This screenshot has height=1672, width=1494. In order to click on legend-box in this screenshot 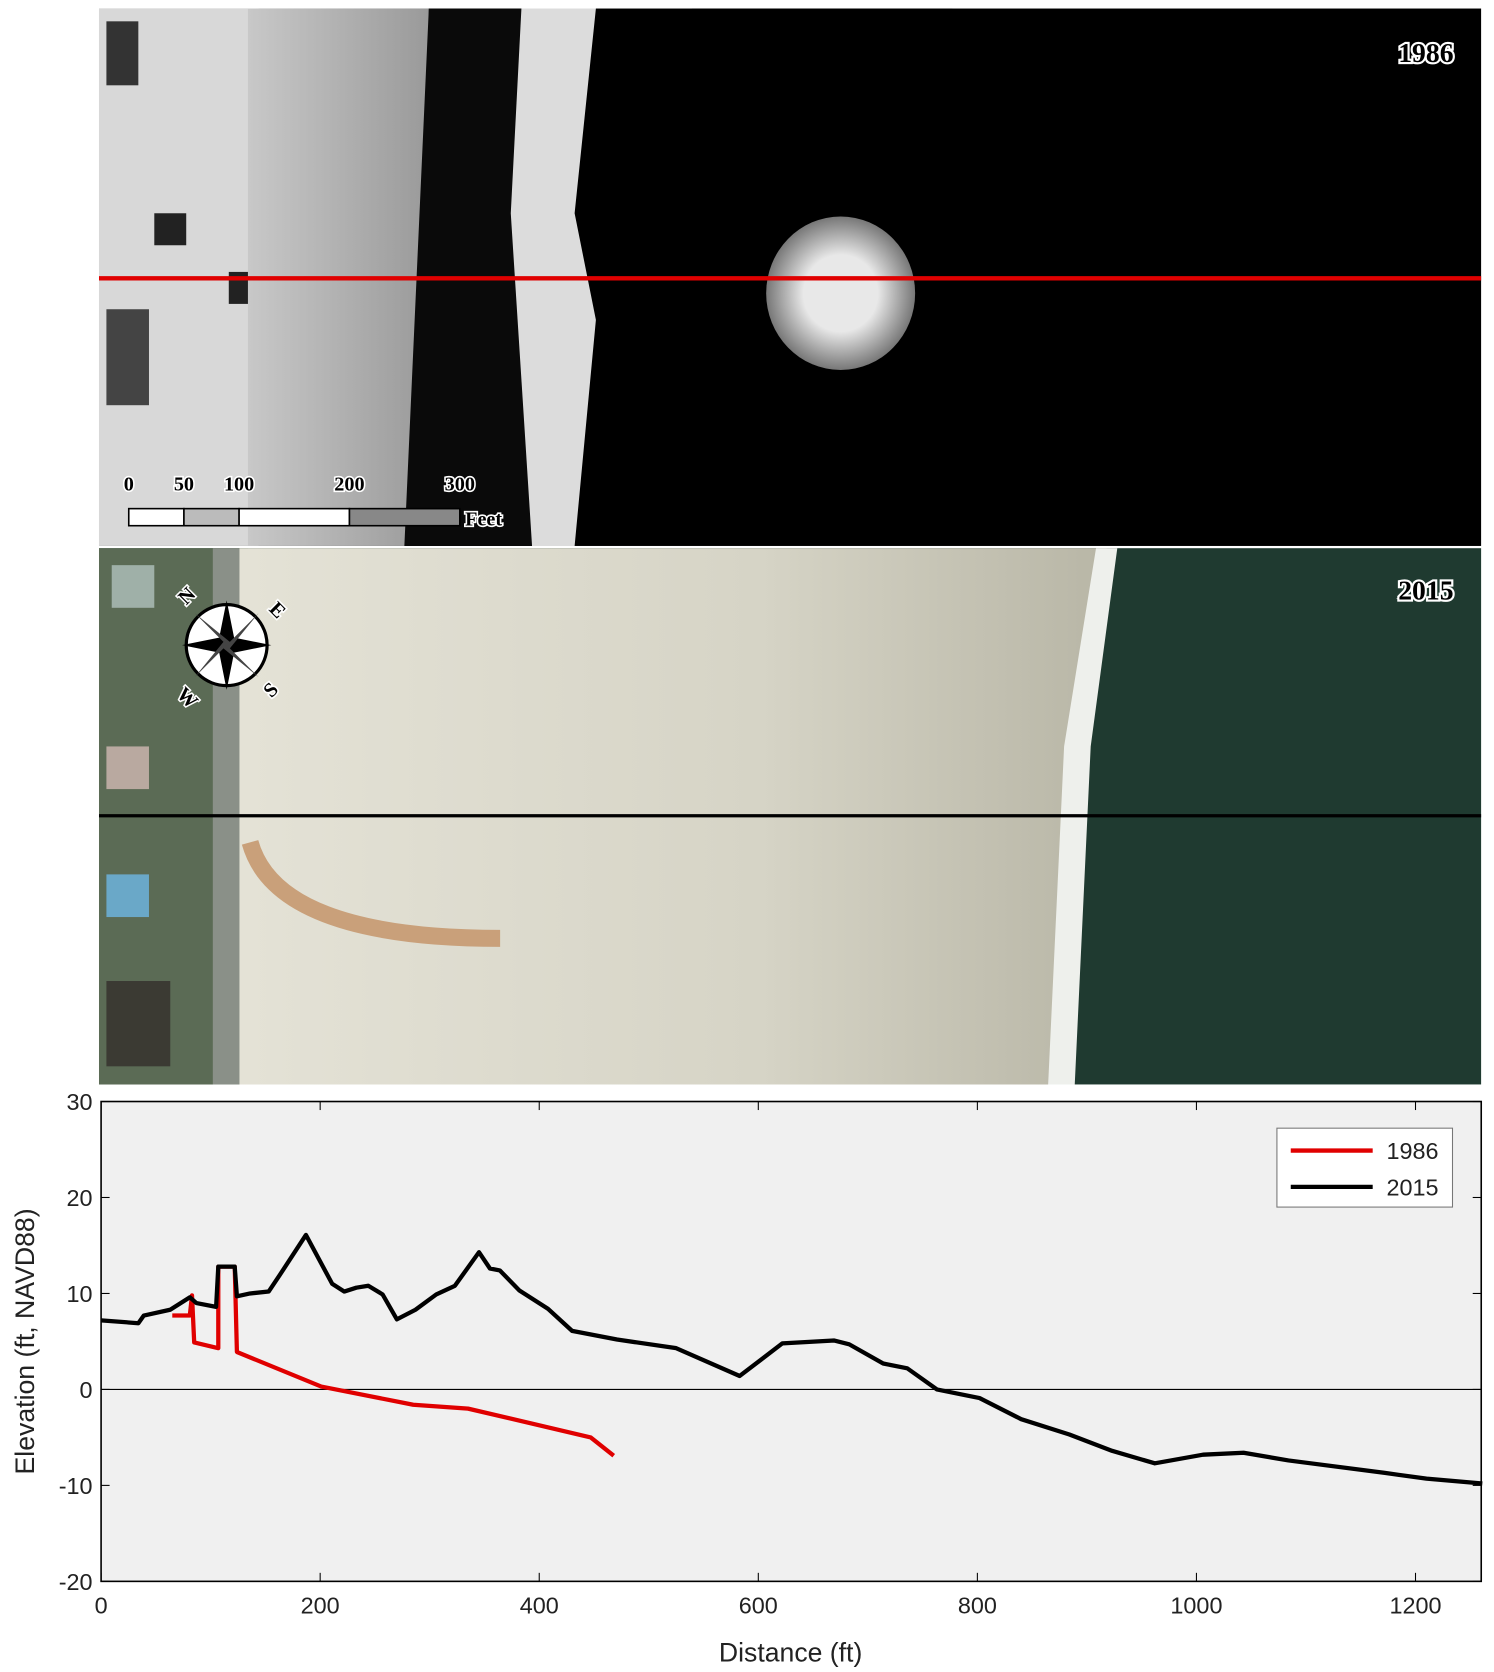, I will do `click(1365, 1167)`.